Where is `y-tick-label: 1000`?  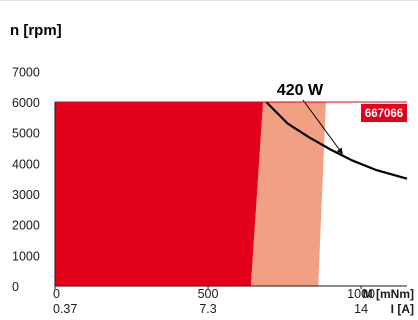
y-tick-label: 1000 is located at coordinates (26, 256).